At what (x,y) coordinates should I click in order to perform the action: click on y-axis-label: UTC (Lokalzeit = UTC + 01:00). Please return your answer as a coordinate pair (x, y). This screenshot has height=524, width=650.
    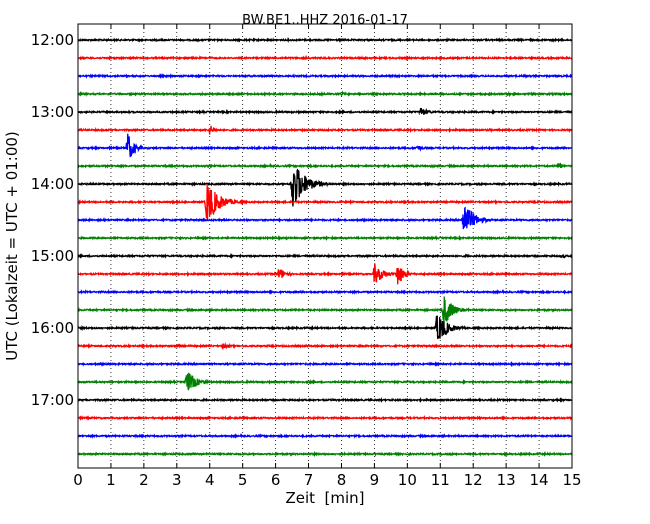
    Looking at the image, I should click on (12, 246).